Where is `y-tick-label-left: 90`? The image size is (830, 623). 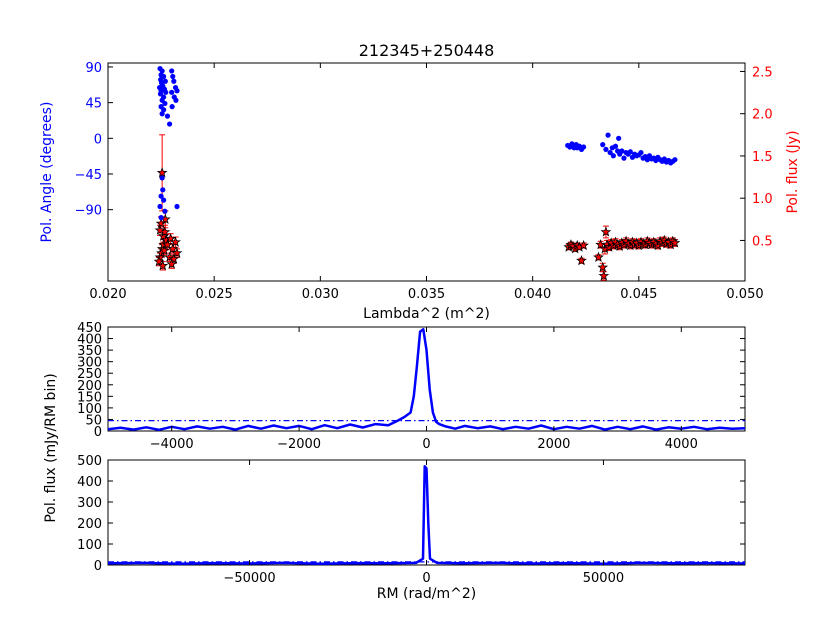
y-tick-label-left: 90 is located at coordinates (93, 68).